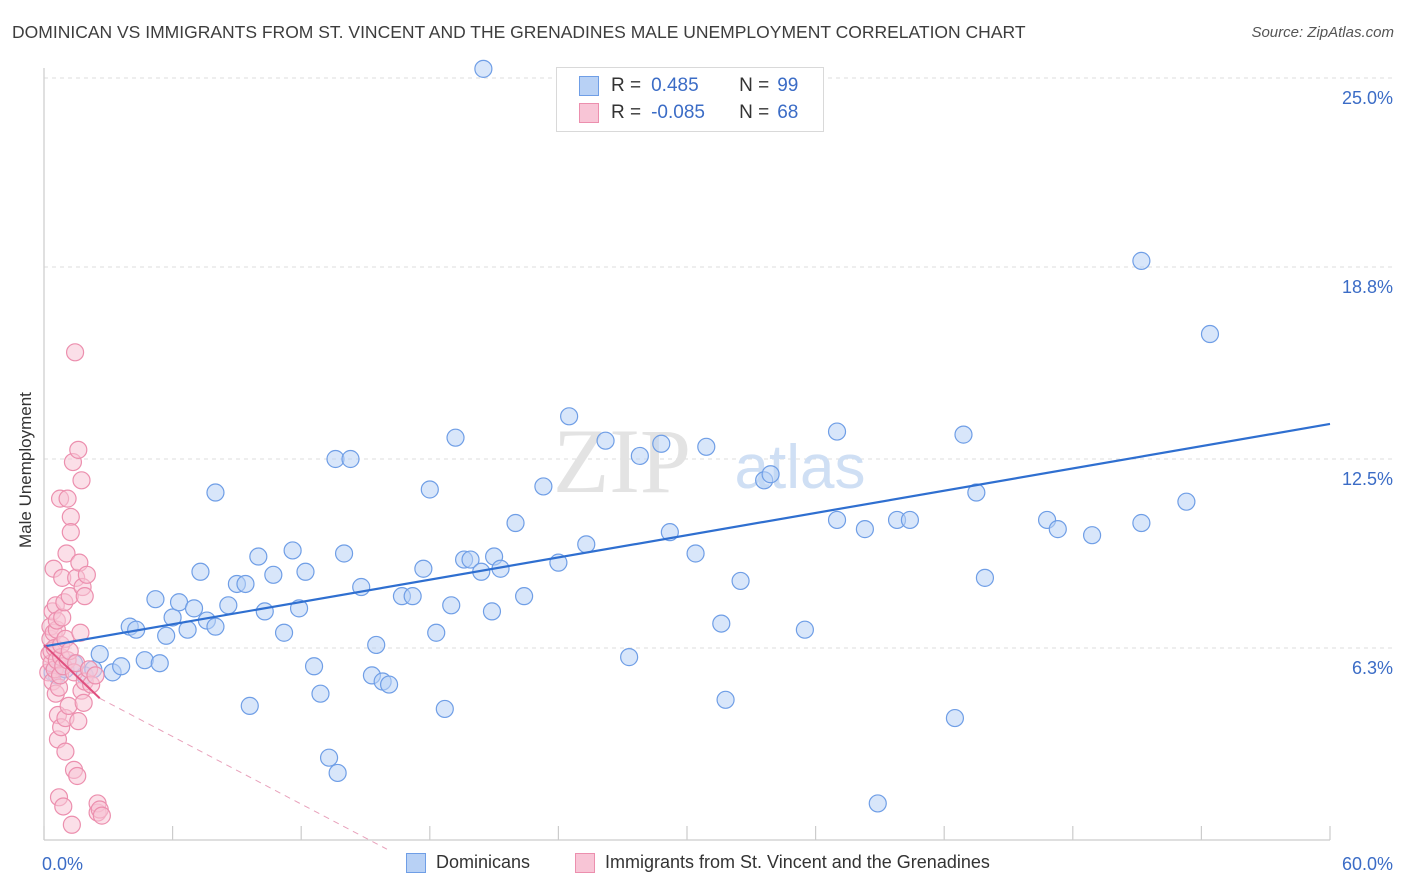 The width and height of the screenshot is (1406, 892). What do you see at coordinates (800, 467) in the screenshot?
I see `watermark-atlas: atlas` at bounding box center [800, 467].